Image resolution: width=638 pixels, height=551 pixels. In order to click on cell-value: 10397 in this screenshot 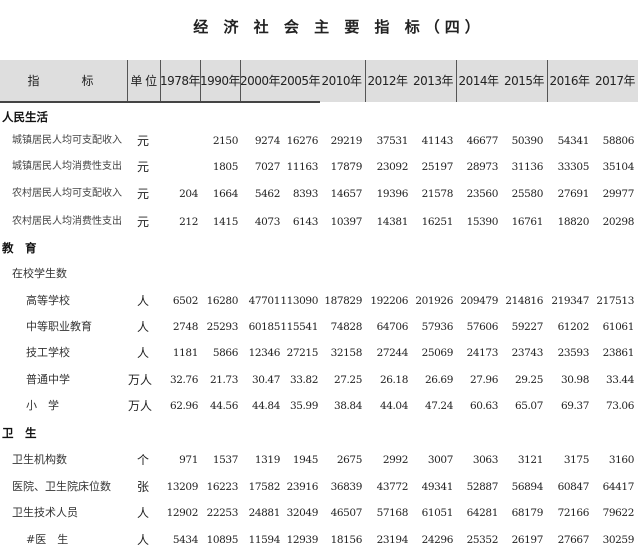, I will do `click(346, 222)`.